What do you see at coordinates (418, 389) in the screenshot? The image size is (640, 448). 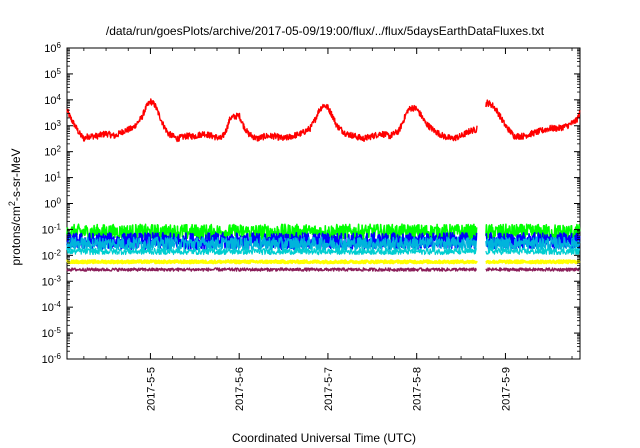 I see `x-tick-label: 2017-5-8` at bounding box center [418, 389].